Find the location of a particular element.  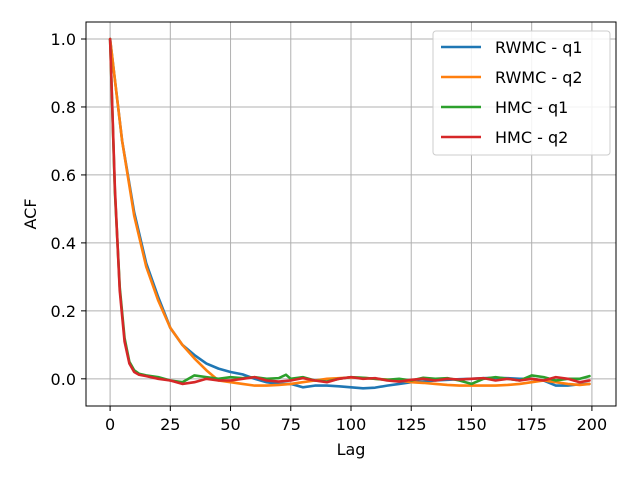

y-axis-label: ACF is located at coordinates (30, 213).